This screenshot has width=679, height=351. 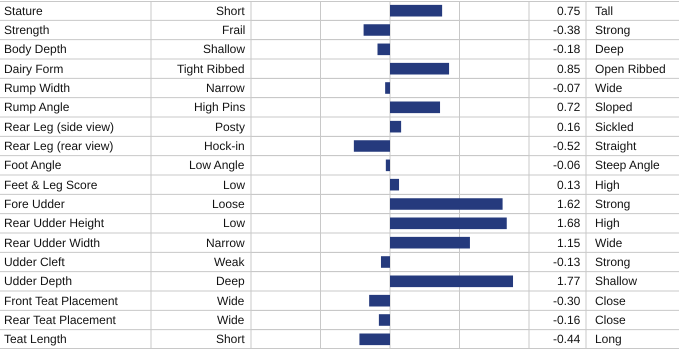 What do you see at coordinates (630, 69) in the screenshot?
I see `y2-tick-label: Open Ribbed` at bounding box center [630, 69].